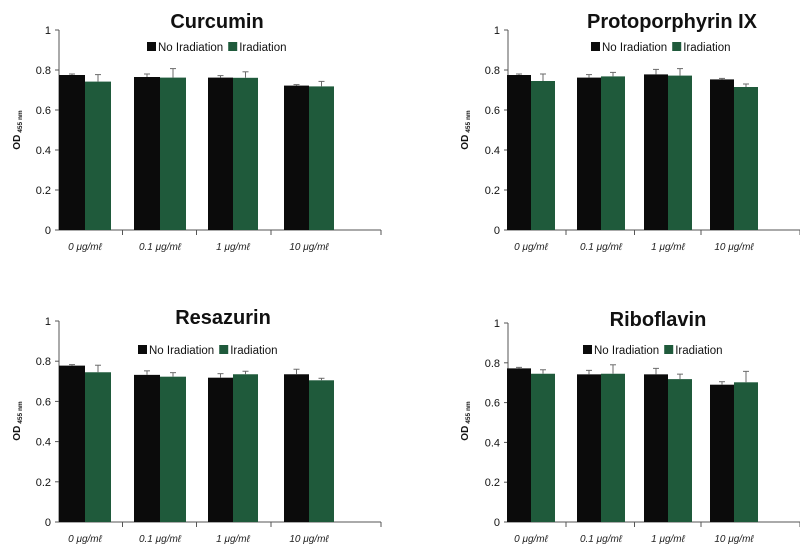 Image resolution: width=800 pixels, height=554 pixels. Describe the element at coordinates (672, 22) in the screenshot. I see `chart-title: Protoporphyrin IX` at that location.